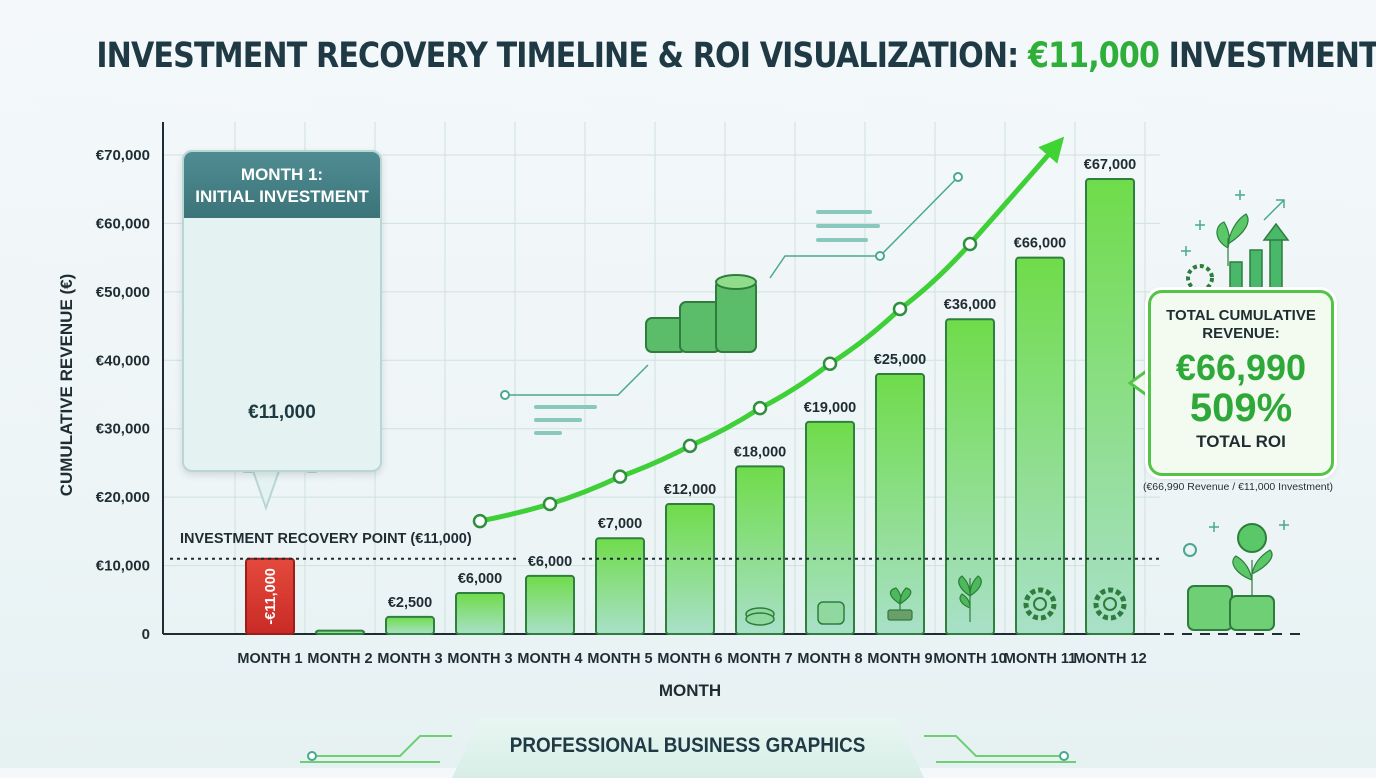 This screenshot has width=1376, height=778. Describe the element at coordinates (830, 408) in the screenshot. I see `value-label: €19,000` at that location.